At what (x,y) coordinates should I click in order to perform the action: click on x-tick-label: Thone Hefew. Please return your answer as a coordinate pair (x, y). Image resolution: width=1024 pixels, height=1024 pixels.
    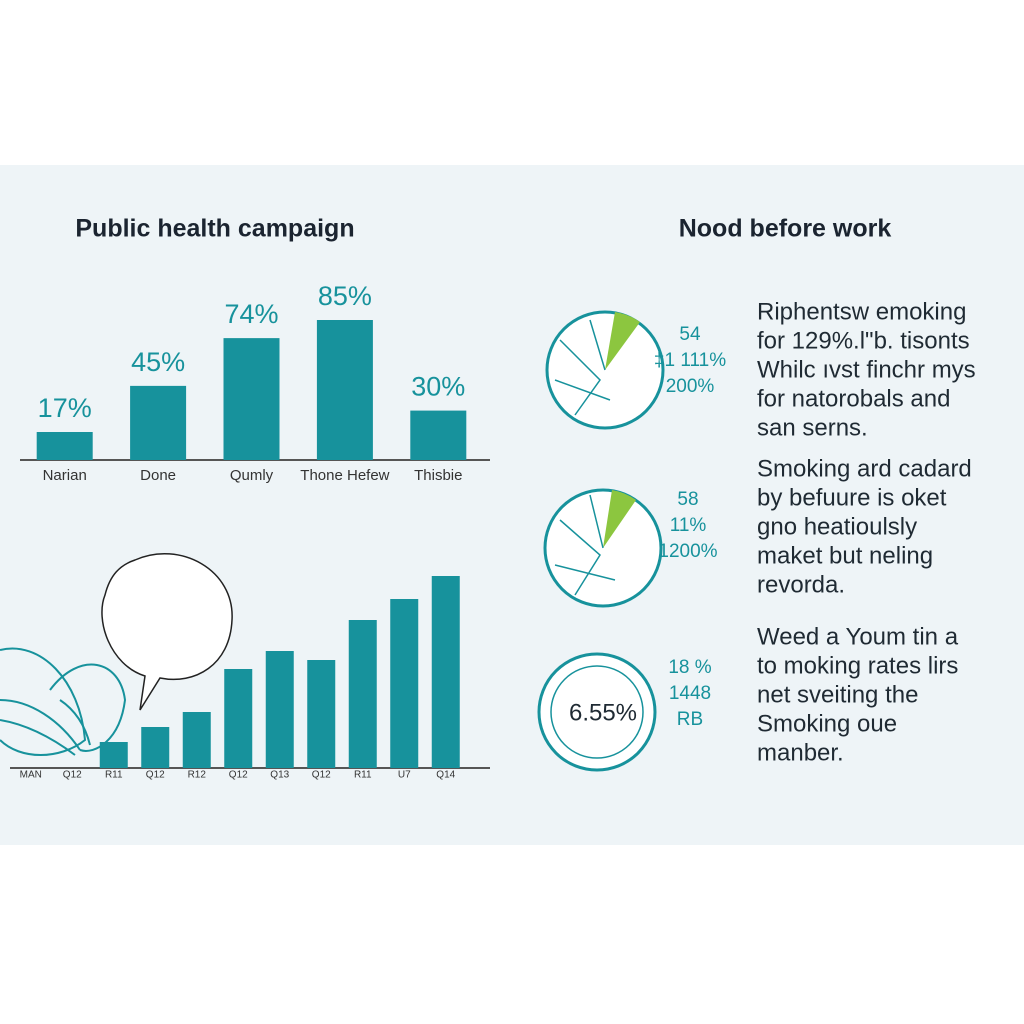
    Looking at the image, I should click on (344, 475).